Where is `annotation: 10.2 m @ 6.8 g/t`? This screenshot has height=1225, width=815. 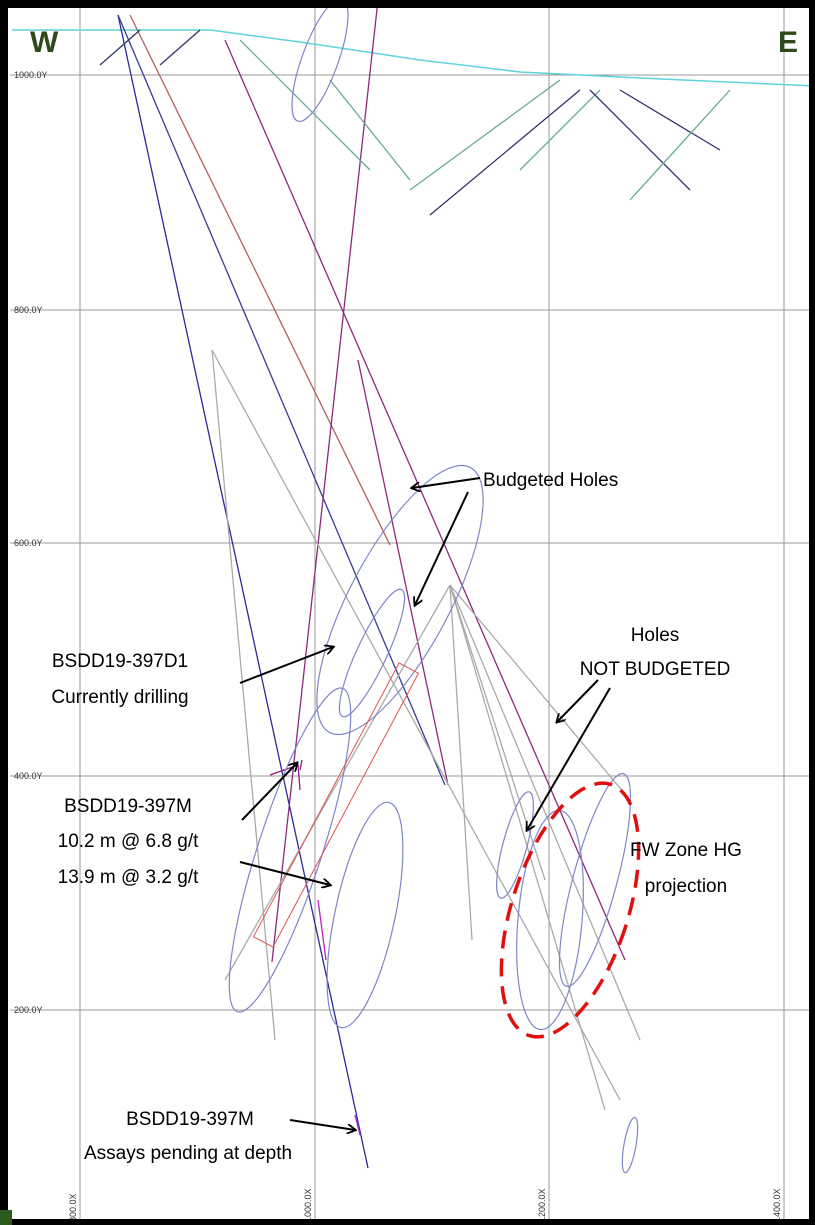 annotation: 10.2 m @ 6.8 g/t is located at coordinates (128, 841).